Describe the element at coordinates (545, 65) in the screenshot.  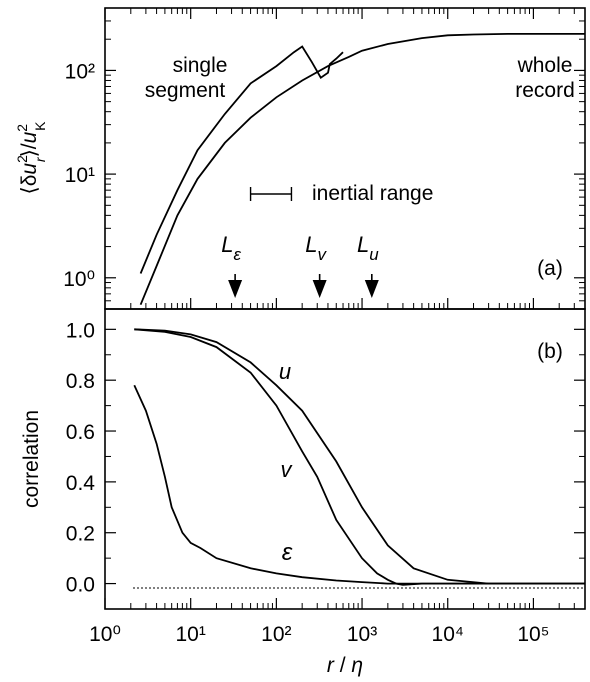
I see `label-whole: whole` at that location.